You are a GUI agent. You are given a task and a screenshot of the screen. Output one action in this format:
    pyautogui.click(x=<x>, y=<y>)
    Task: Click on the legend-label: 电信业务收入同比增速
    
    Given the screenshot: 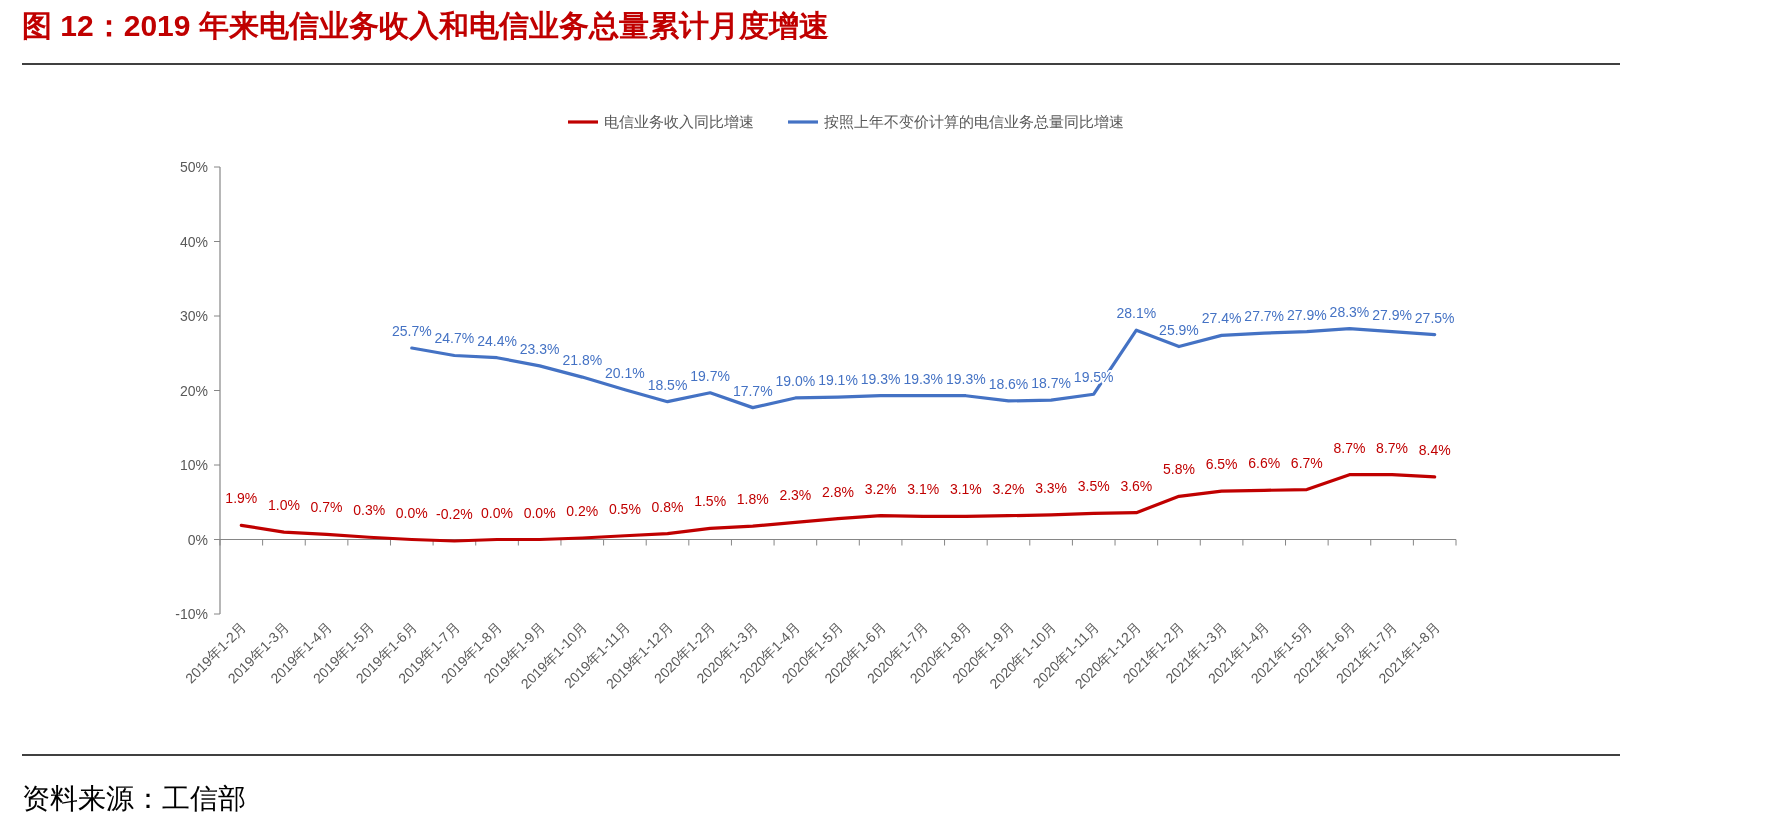 What is the action you would take?
    pyautogui.click(x=679, y=121)
    